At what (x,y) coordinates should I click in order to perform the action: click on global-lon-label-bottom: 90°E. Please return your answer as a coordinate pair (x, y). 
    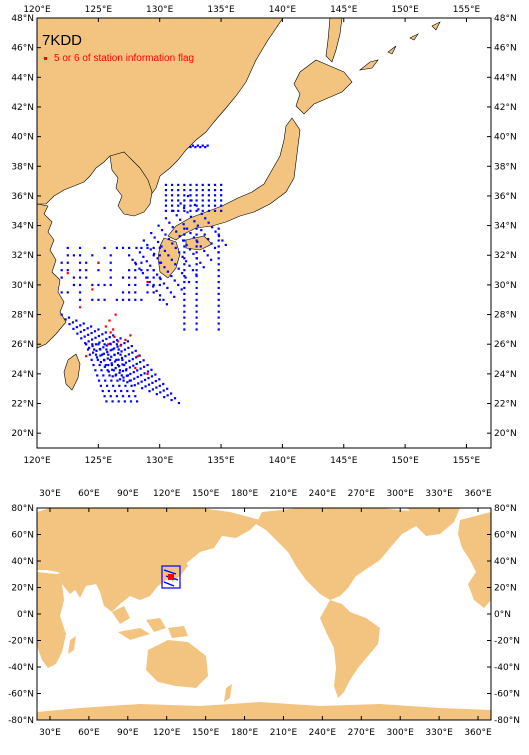
    Looking at the image, I should click on (128, 733).